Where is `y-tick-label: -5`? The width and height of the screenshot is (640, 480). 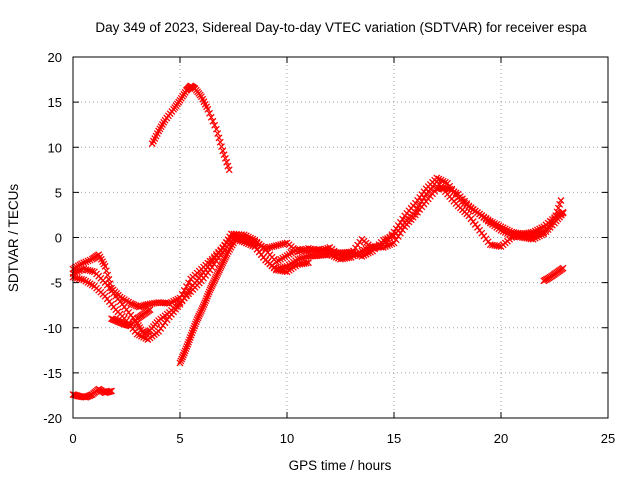
y-tick-label: -5 is located at coordinates (56, 283).